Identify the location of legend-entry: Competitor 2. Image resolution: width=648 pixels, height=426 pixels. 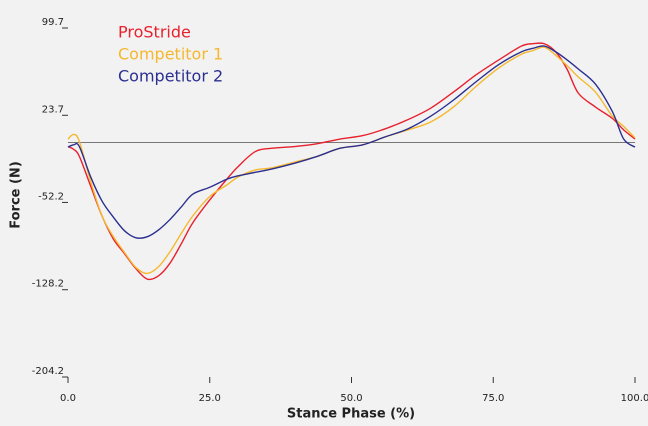
(170, 76).